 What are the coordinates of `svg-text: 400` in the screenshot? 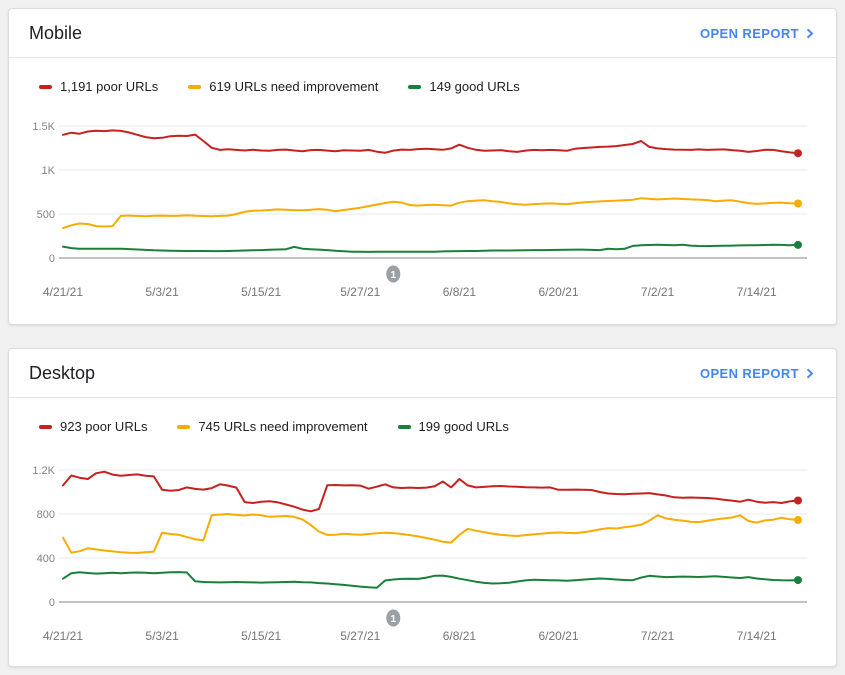 It's located at (46, 559).